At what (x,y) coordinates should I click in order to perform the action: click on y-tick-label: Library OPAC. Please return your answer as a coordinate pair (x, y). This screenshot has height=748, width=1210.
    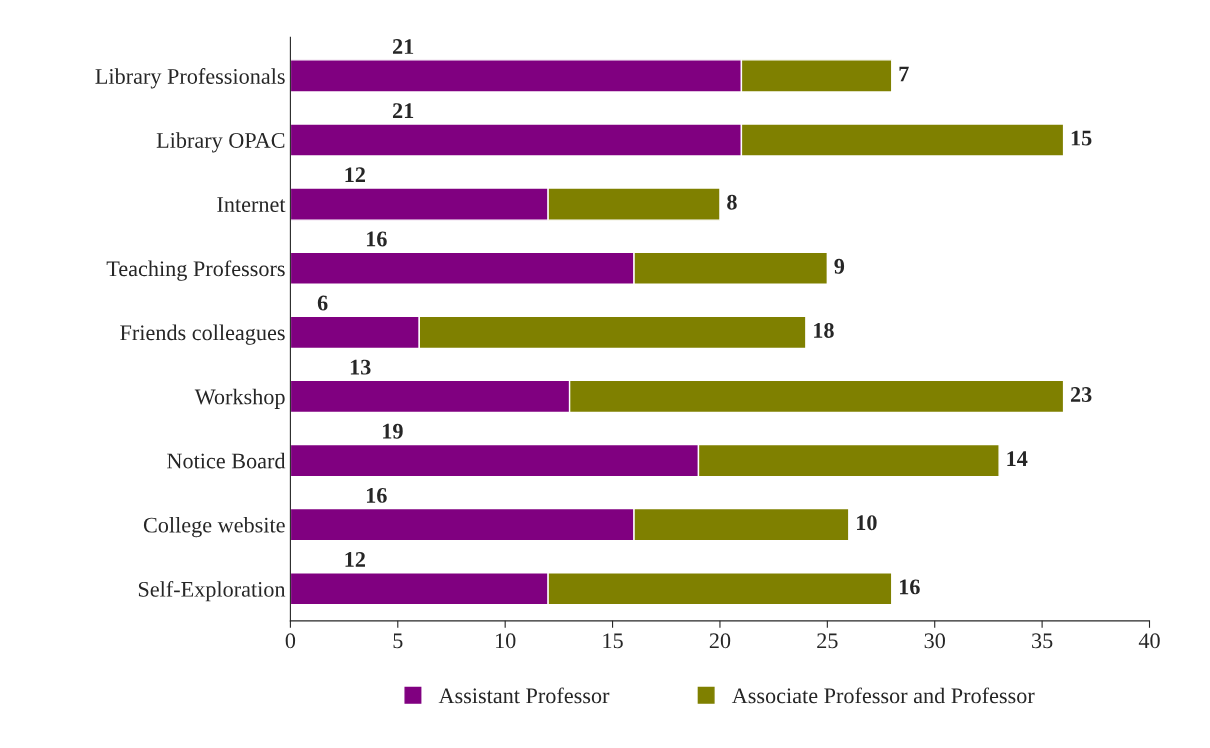
    Looking at the image, I should click on (220, 142).